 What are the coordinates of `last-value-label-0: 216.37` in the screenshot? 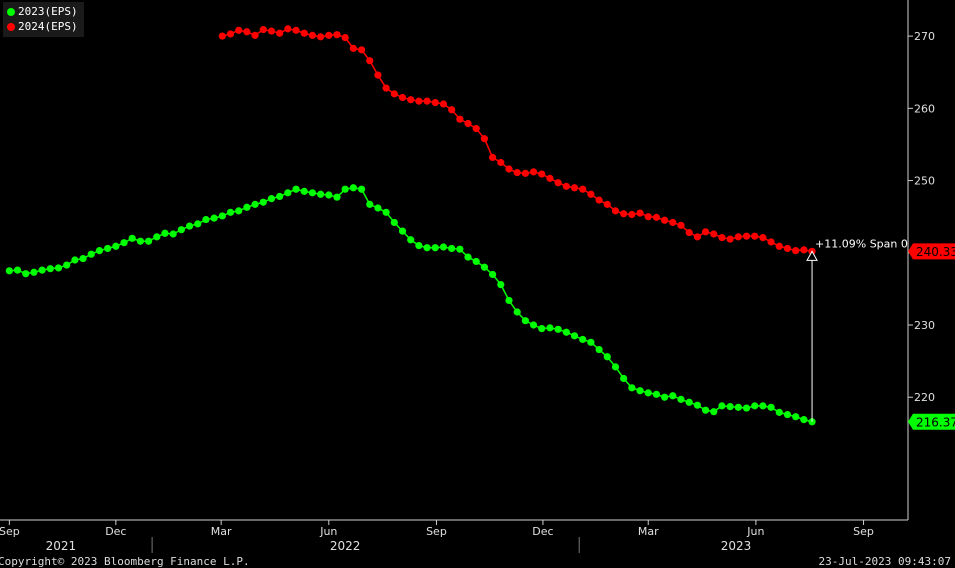 It's located at (935, 422).